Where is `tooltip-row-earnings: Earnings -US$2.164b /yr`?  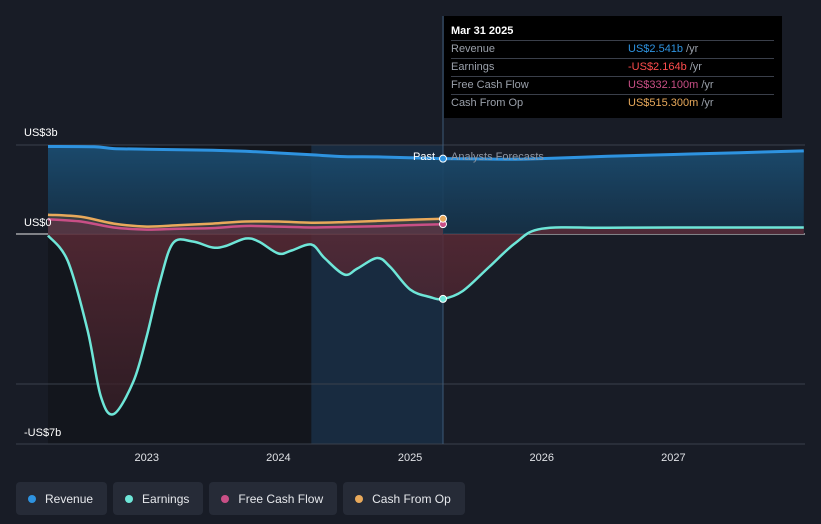
tooltip-row-earnings: Earnings -US$2.164b /yr is located at coordinates (612, 67).